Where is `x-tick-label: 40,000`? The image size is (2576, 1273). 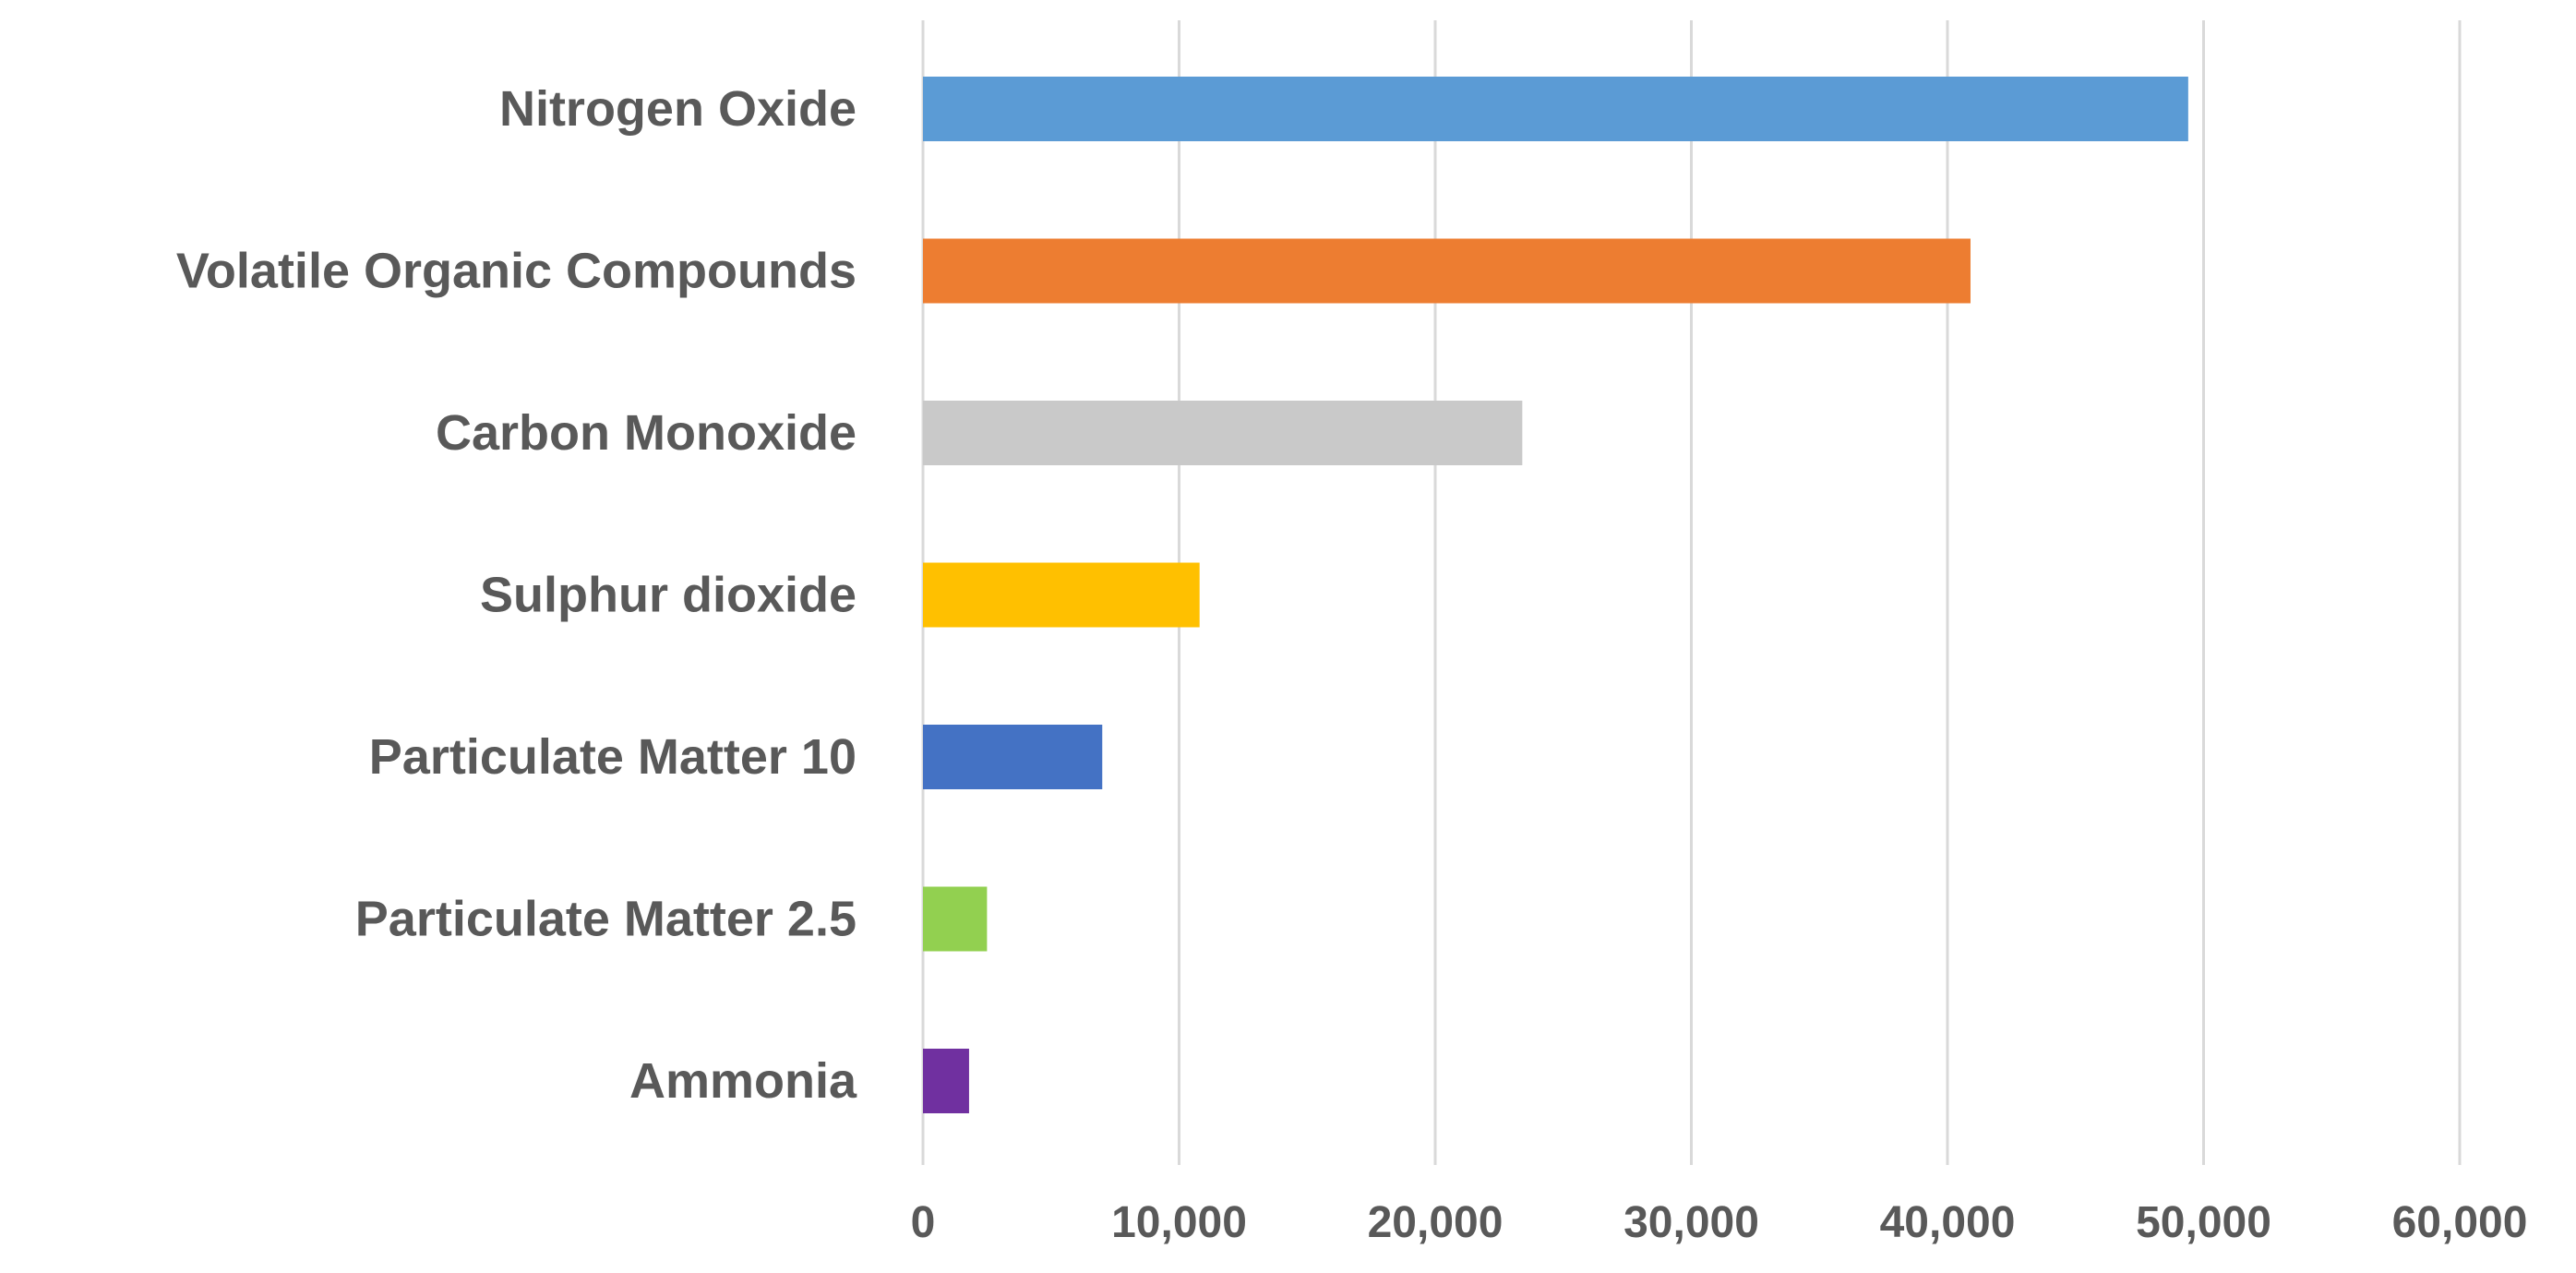
x-tick-label: 40,000 is located at coordinates (1948, 1222).